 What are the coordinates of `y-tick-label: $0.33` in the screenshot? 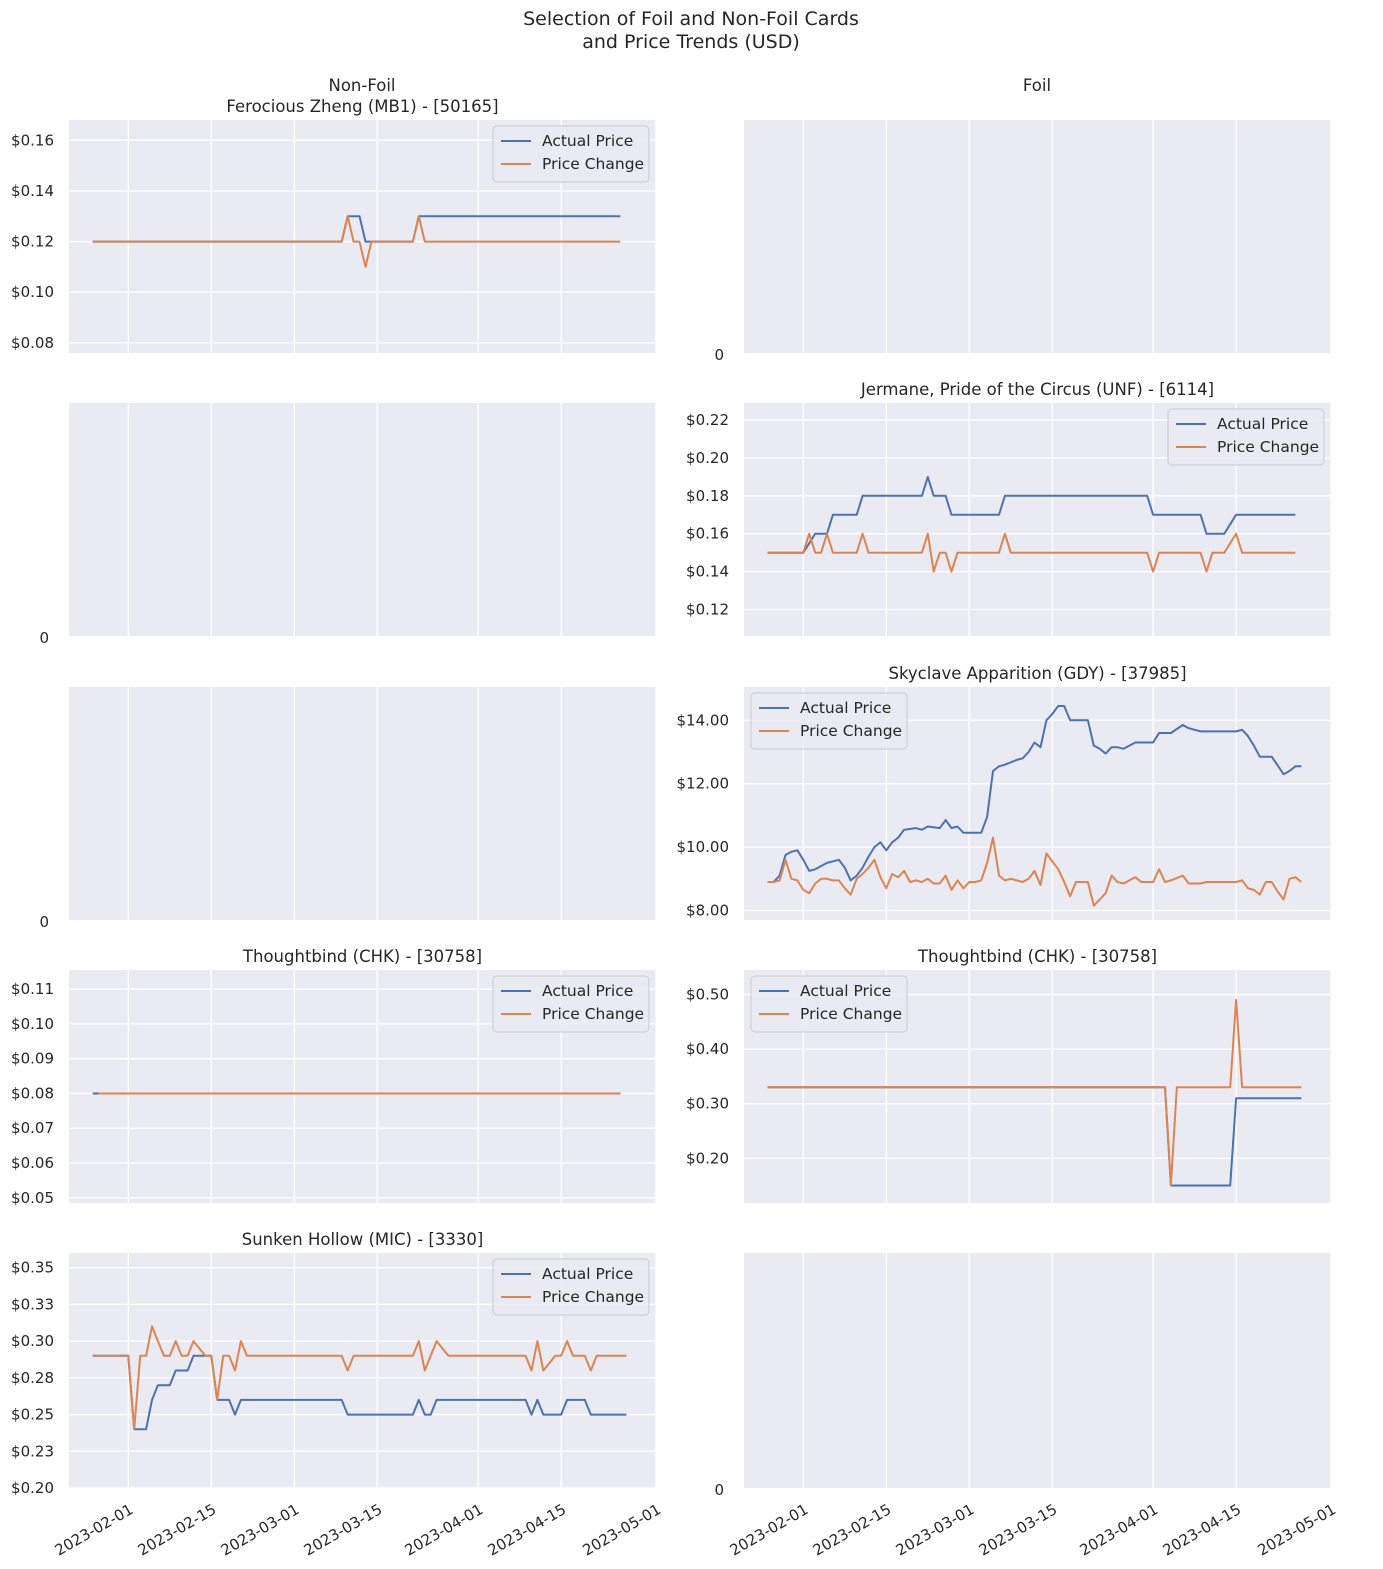 It's located at (32, 1304).